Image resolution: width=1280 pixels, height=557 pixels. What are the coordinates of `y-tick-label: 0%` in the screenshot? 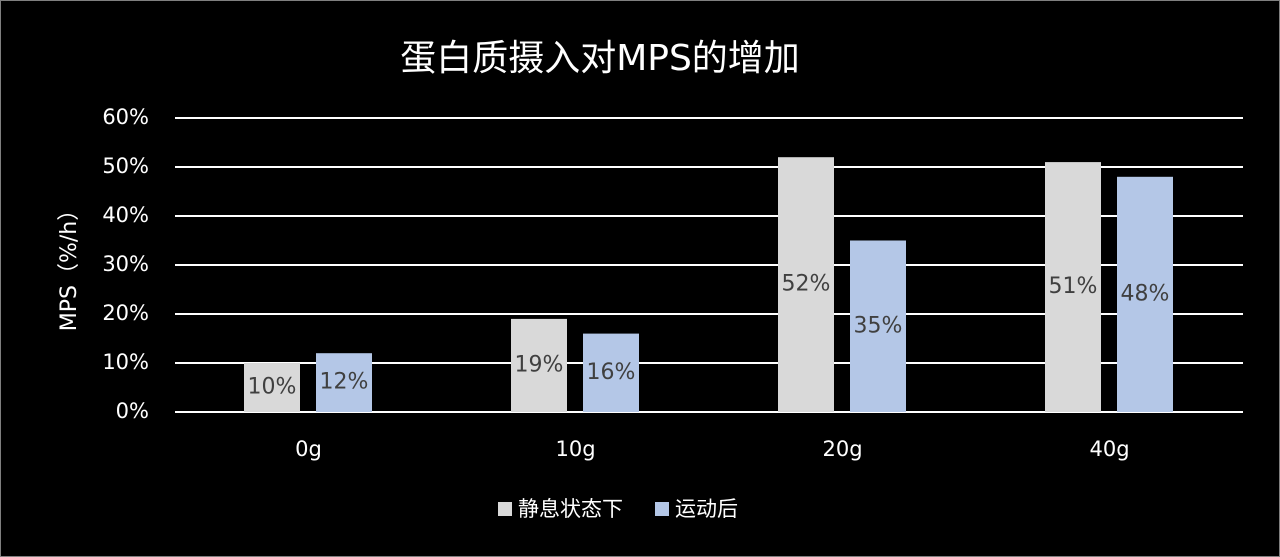 It's located at (132, 411).